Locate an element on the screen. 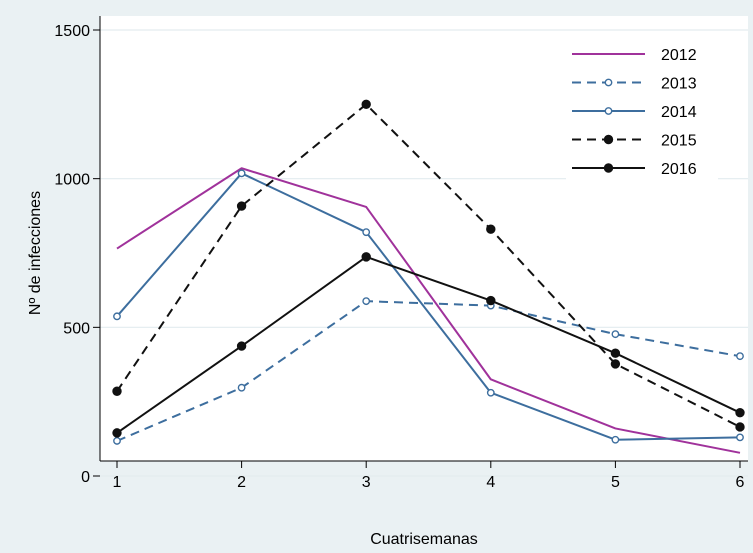 Image resolution: width=753 pixels, height=553 pixels. legend-item-2013: 2013 is located at coordinates (634, 84).